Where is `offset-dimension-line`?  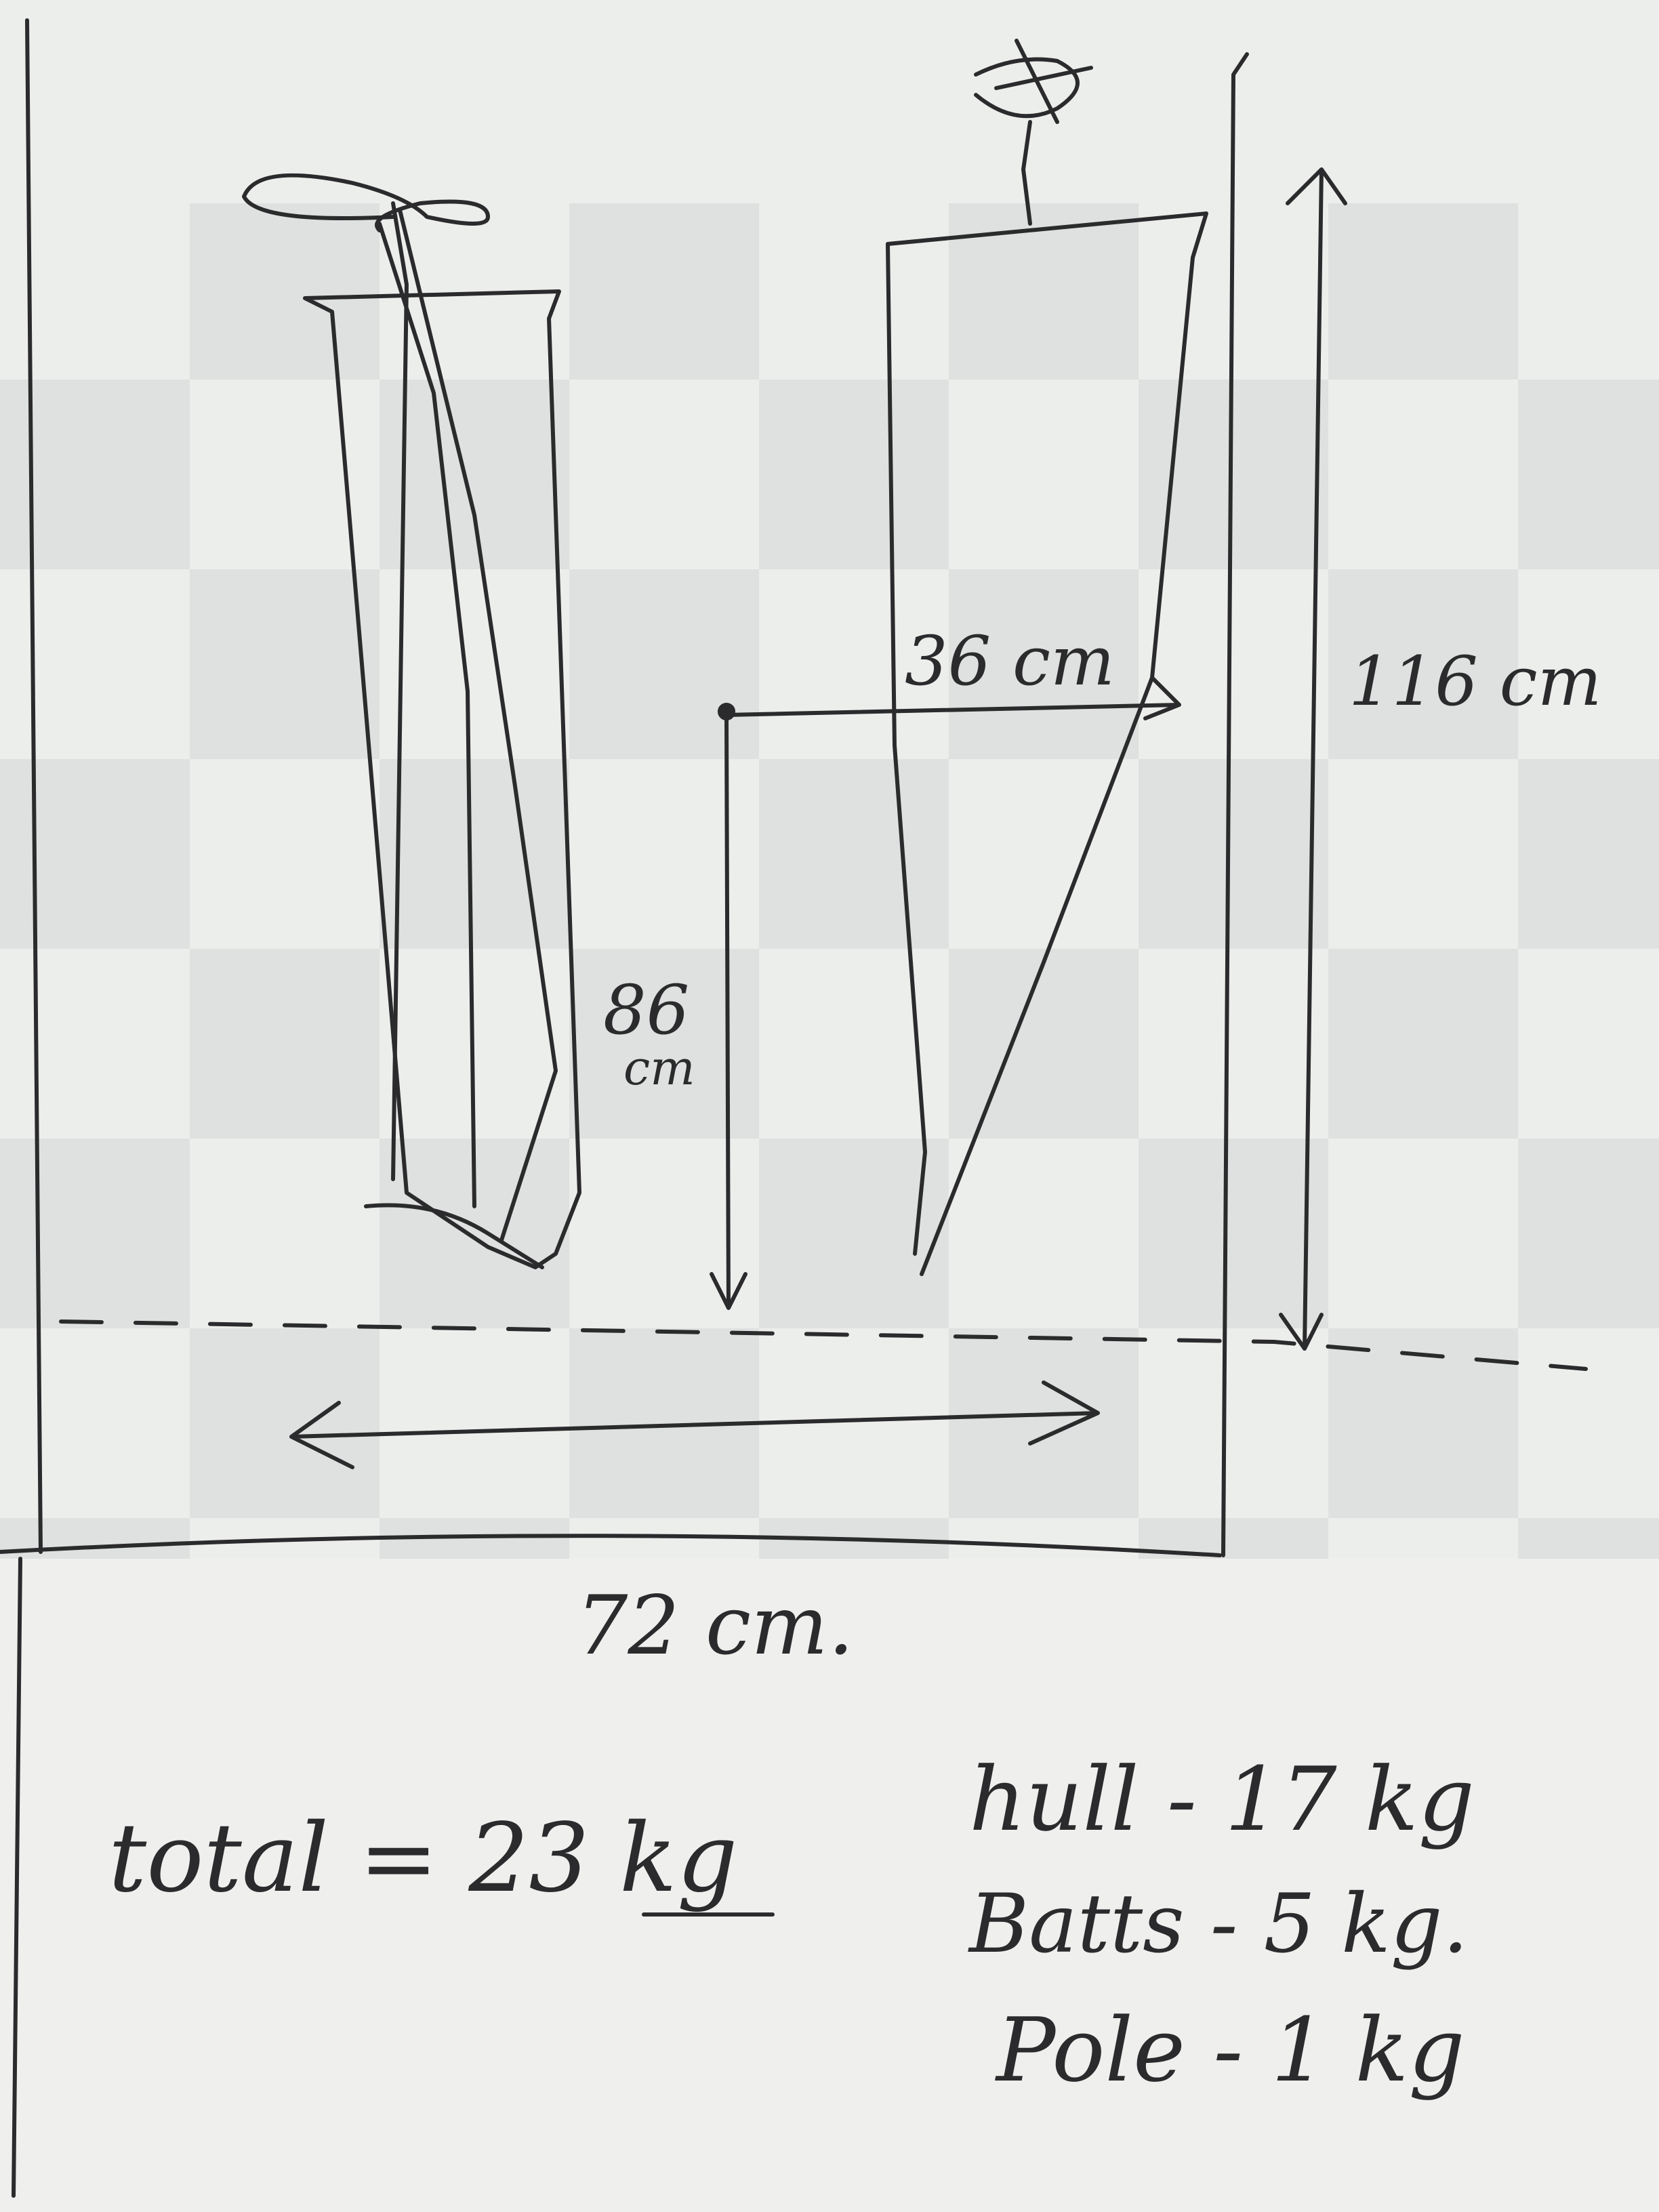
offset-dimension-line is located at coordinates (952, 698).